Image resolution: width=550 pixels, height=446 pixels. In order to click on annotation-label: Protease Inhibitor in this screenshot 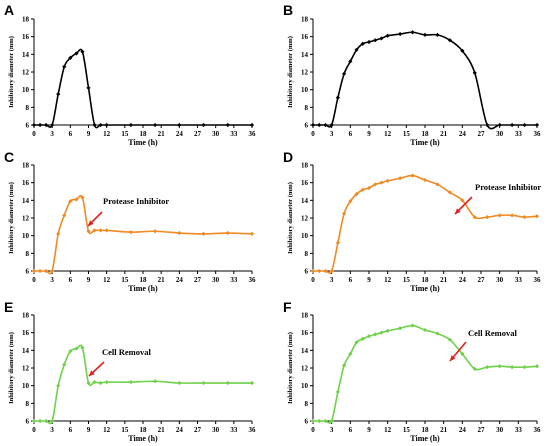, I will do `click(136, 201)`.